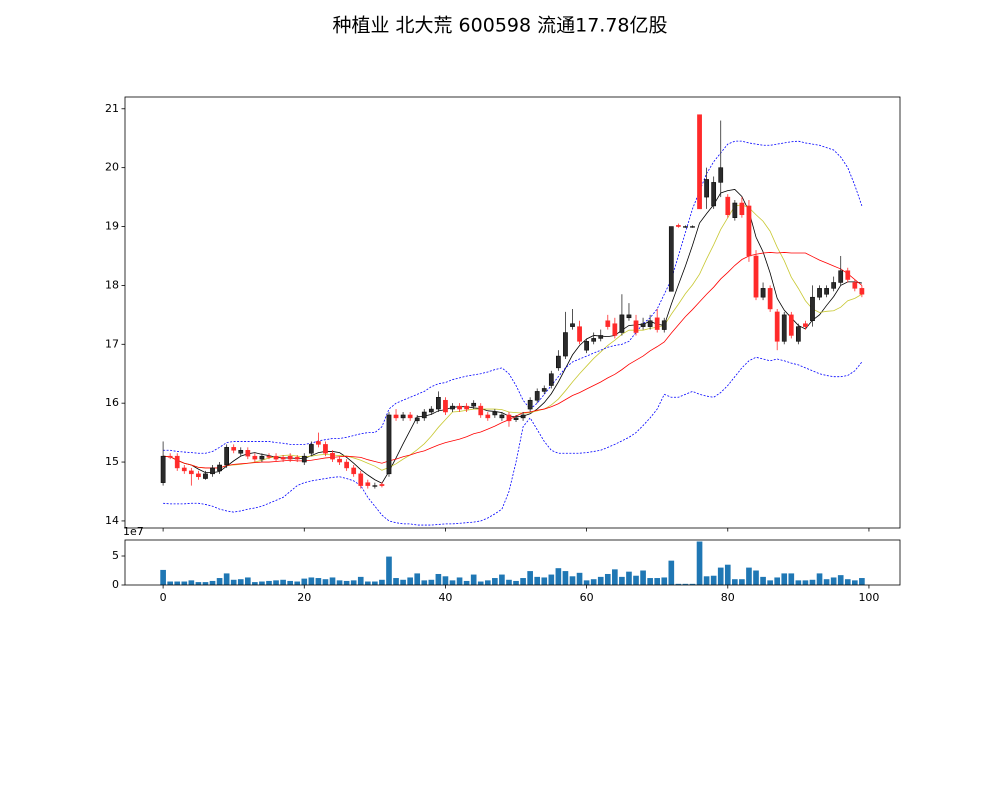  What do you see at coordinates (163, 597) in the screenshot?
I see `x-tick-label: 0` at bounding box center [163, 597].